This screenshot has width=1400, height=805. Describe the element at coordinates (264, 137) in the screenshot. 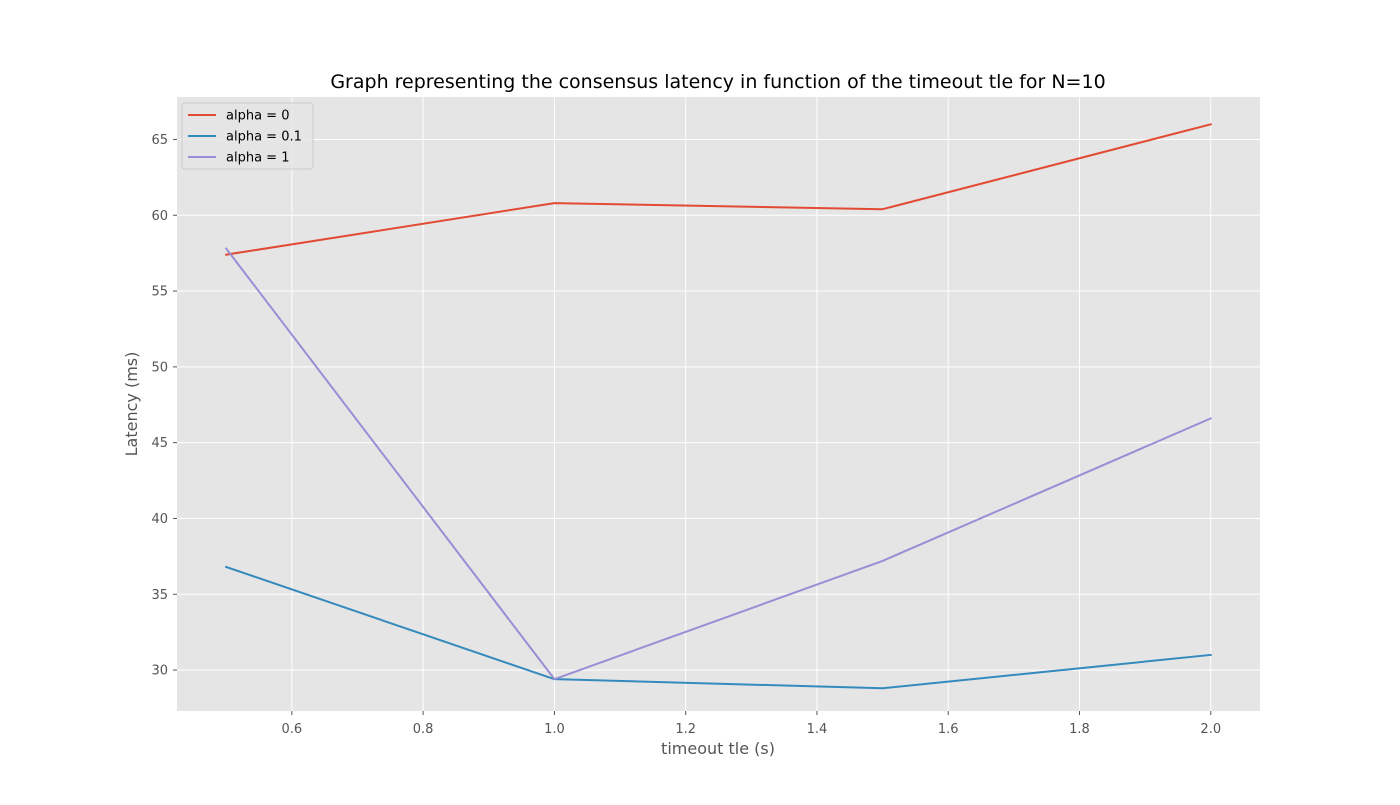

I see `legend-label: alpha = 0.1` at that location.